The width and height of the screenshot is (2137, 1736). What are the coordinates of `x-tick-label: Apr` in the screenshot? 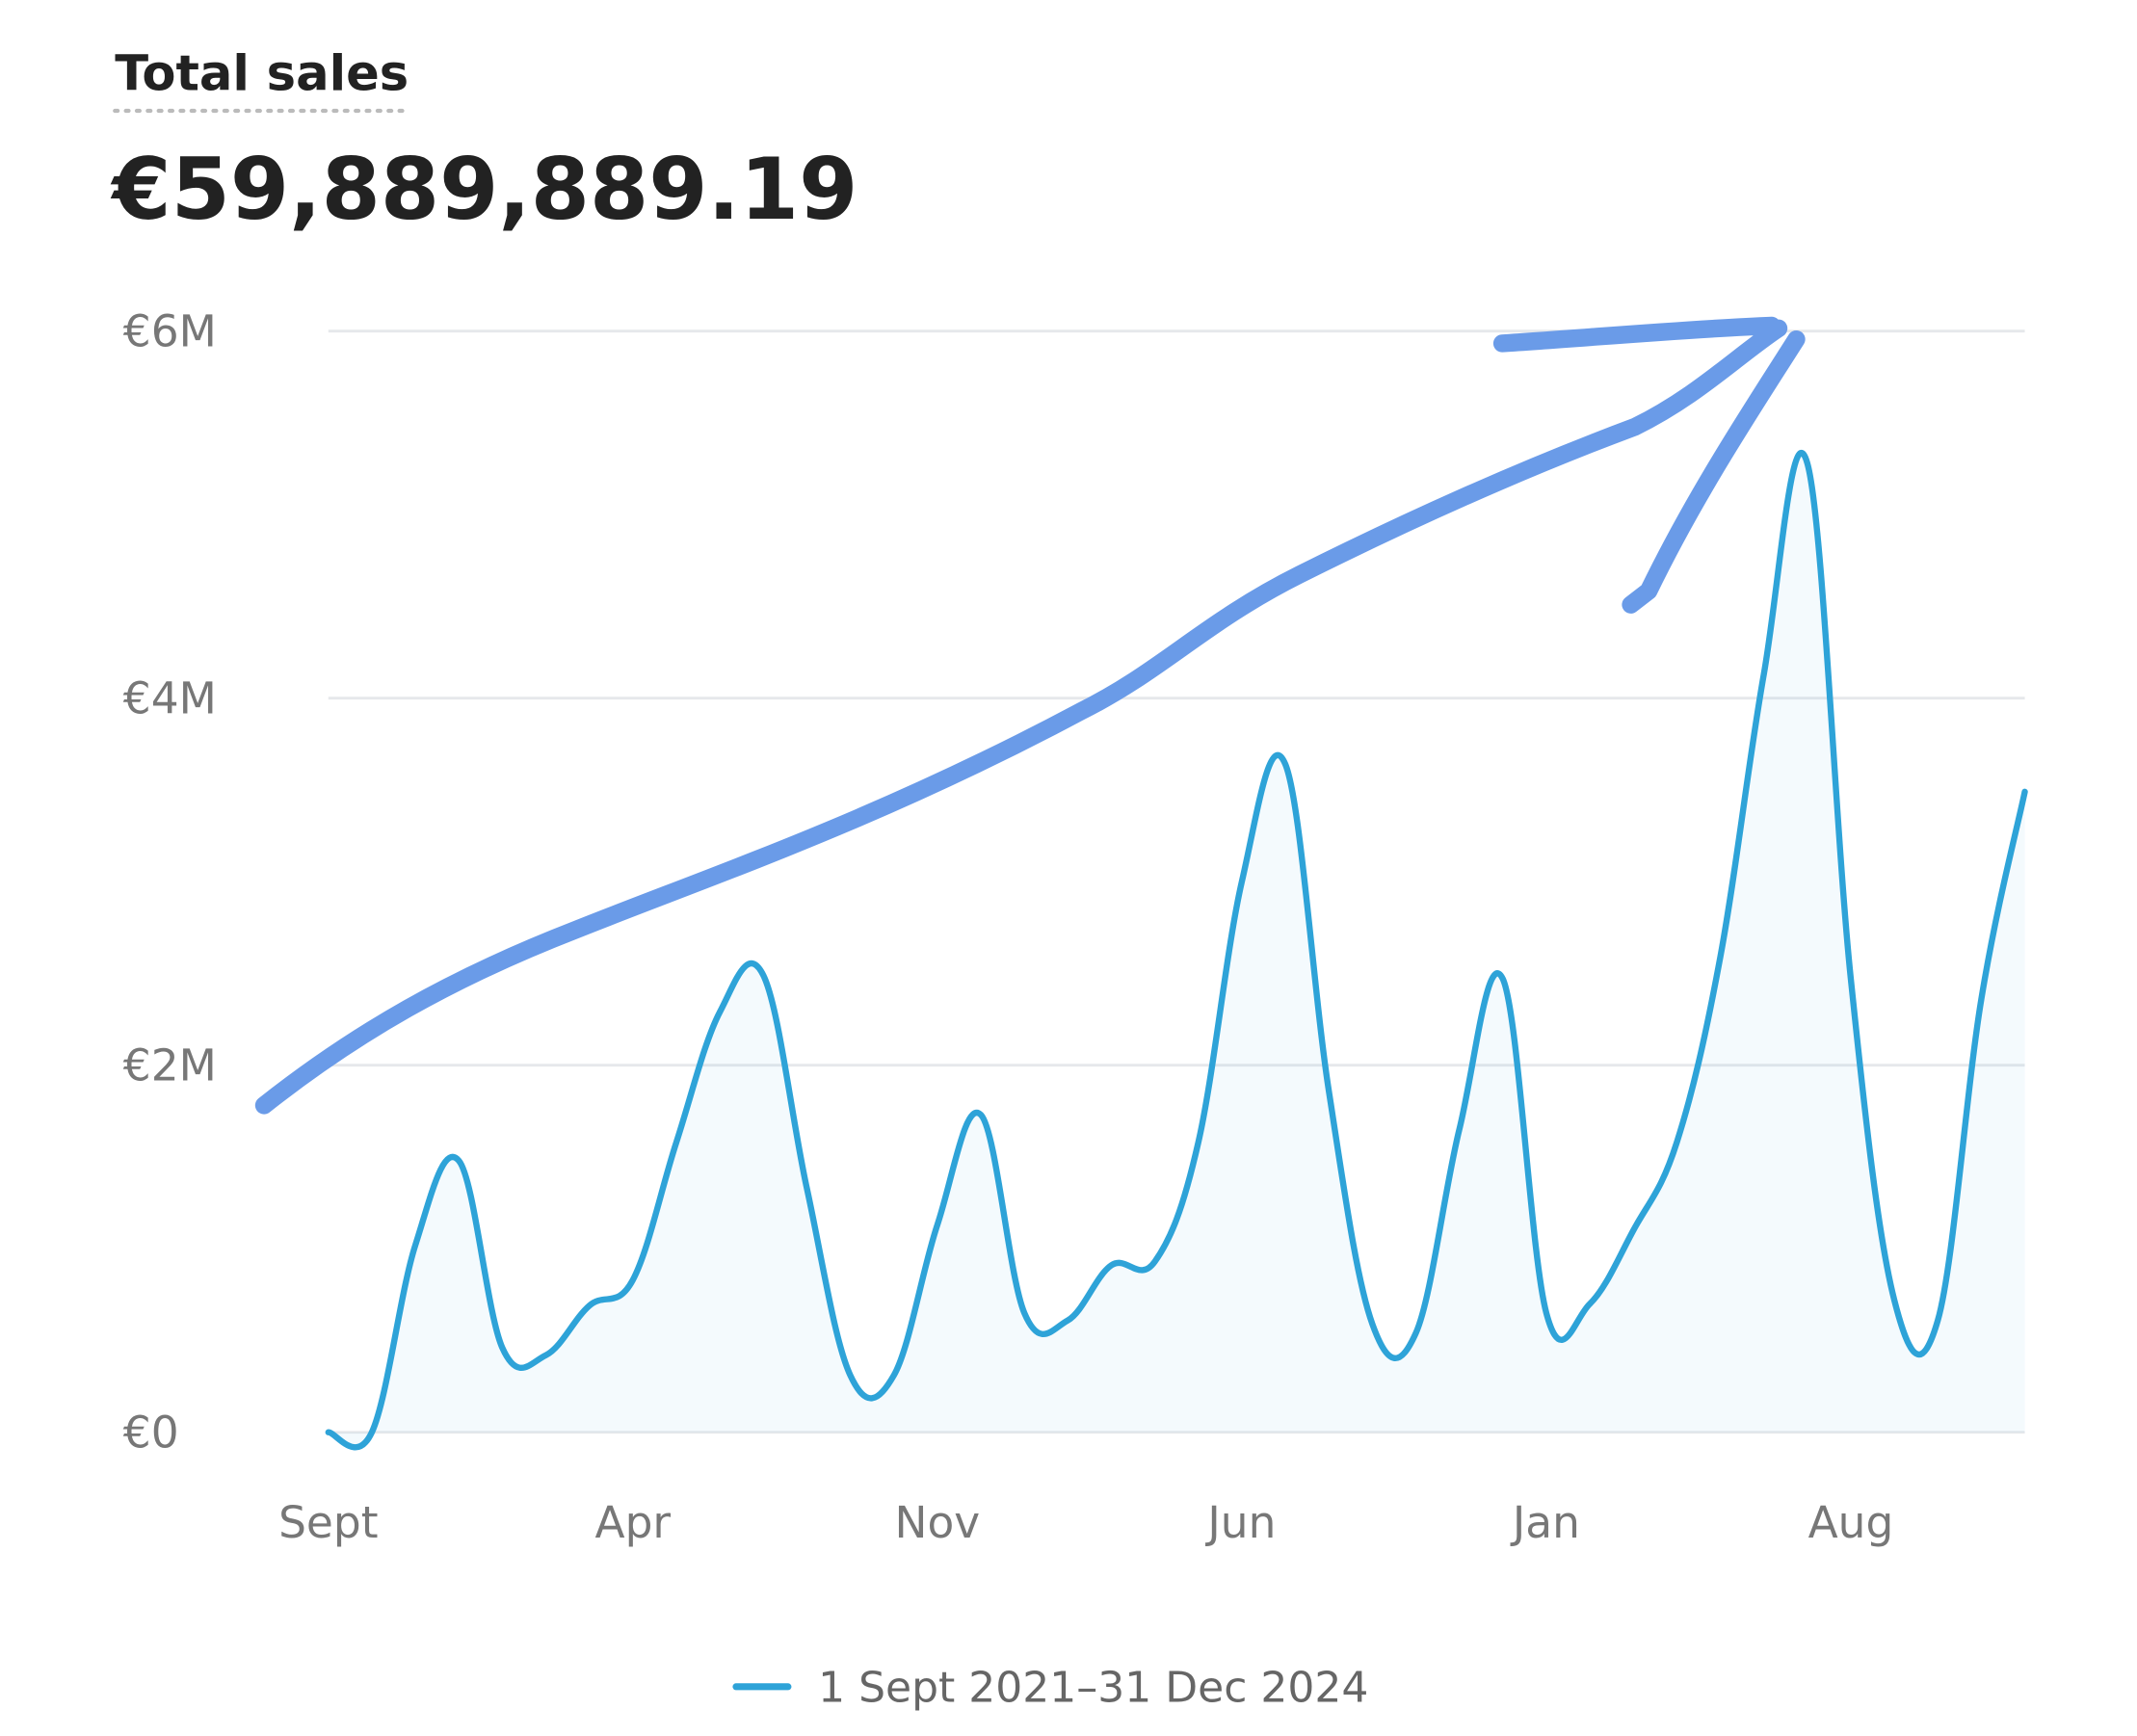 It's located at (633, 1522).